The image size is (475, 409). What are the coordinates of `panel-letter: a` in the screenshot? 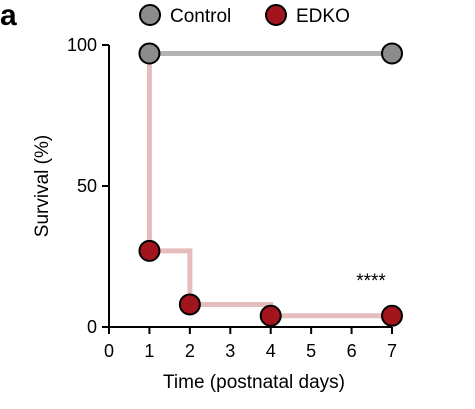 It's located at (8, 16).